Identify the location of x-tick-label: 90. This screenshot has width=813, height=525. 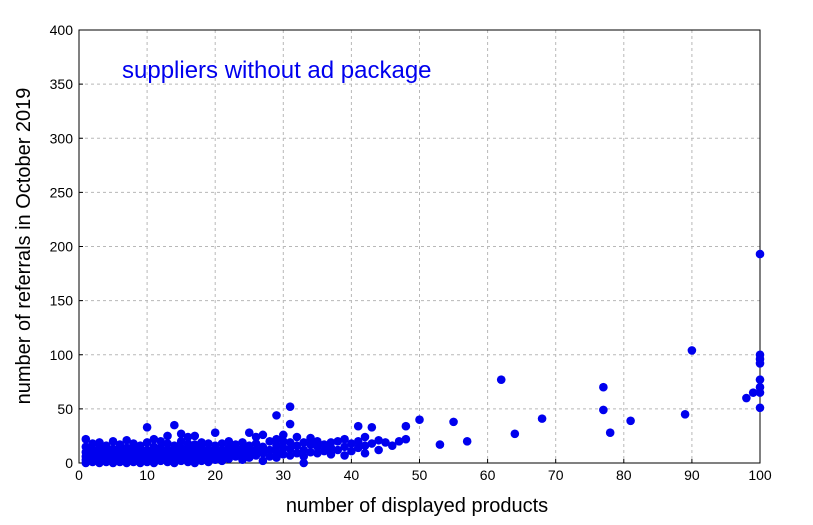
(692, 475).